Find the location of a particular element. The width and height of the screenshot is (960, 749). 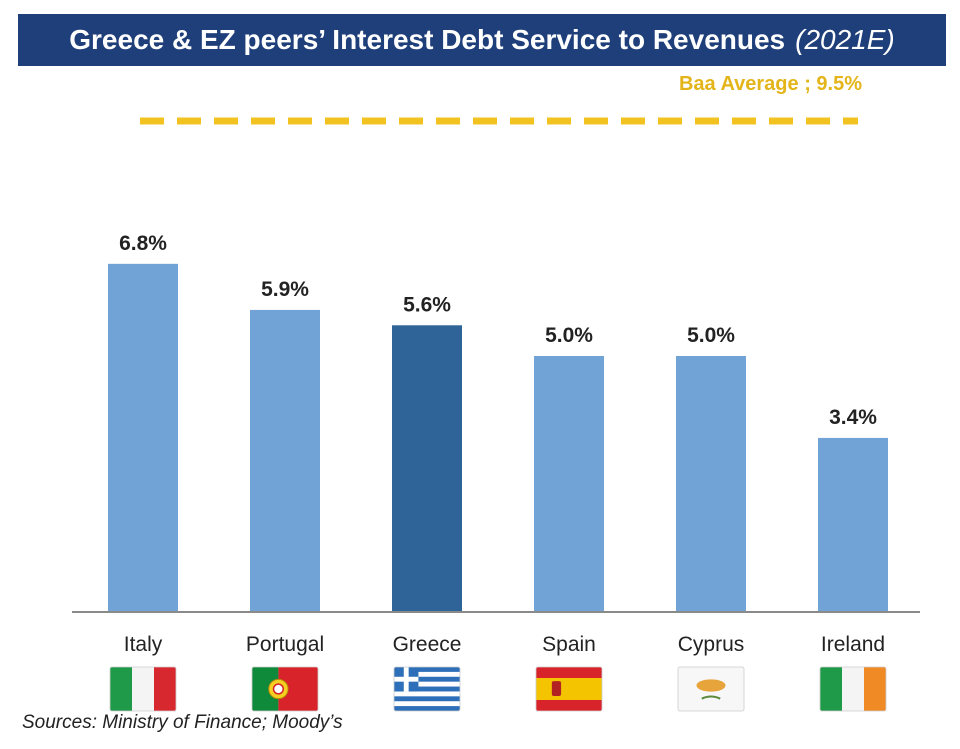

portugal-flag-icon is located at coordinates (285, 689).